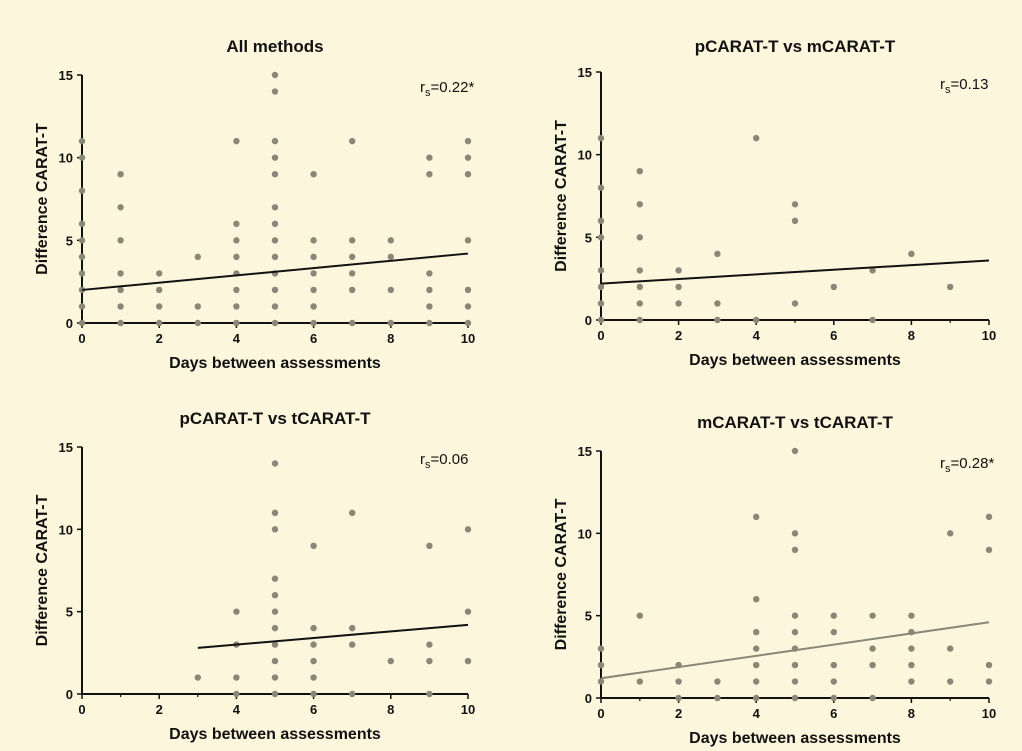 The image size is (1022, 751). What do you see at coordinates (447, 89) in the screenshot?
I see `rs-annotation: rs=0.22*` at bounding box center [447, 89].